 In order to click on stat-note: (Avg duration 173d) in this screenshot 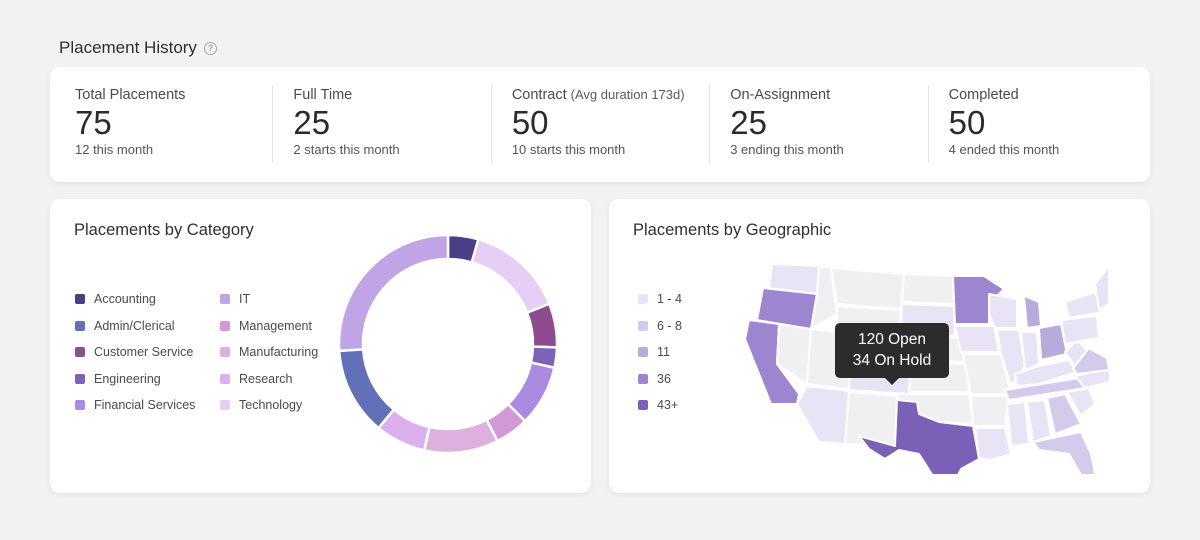, I will do `click(627, 94)`.